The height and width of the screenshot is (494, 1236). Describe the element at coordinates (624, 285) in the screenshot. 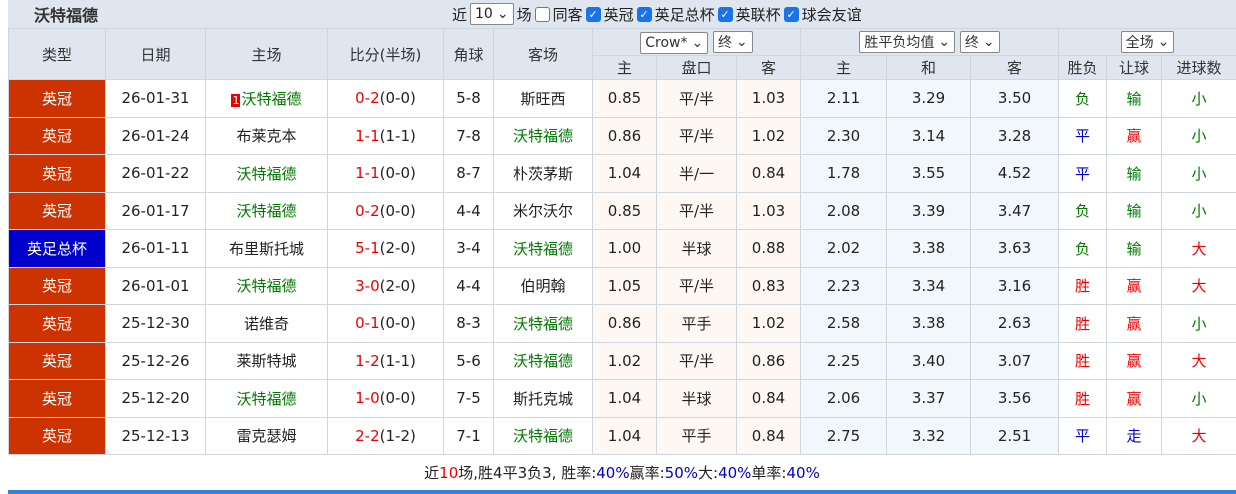

I see `handicap-home-odds: 1.05` at that location.